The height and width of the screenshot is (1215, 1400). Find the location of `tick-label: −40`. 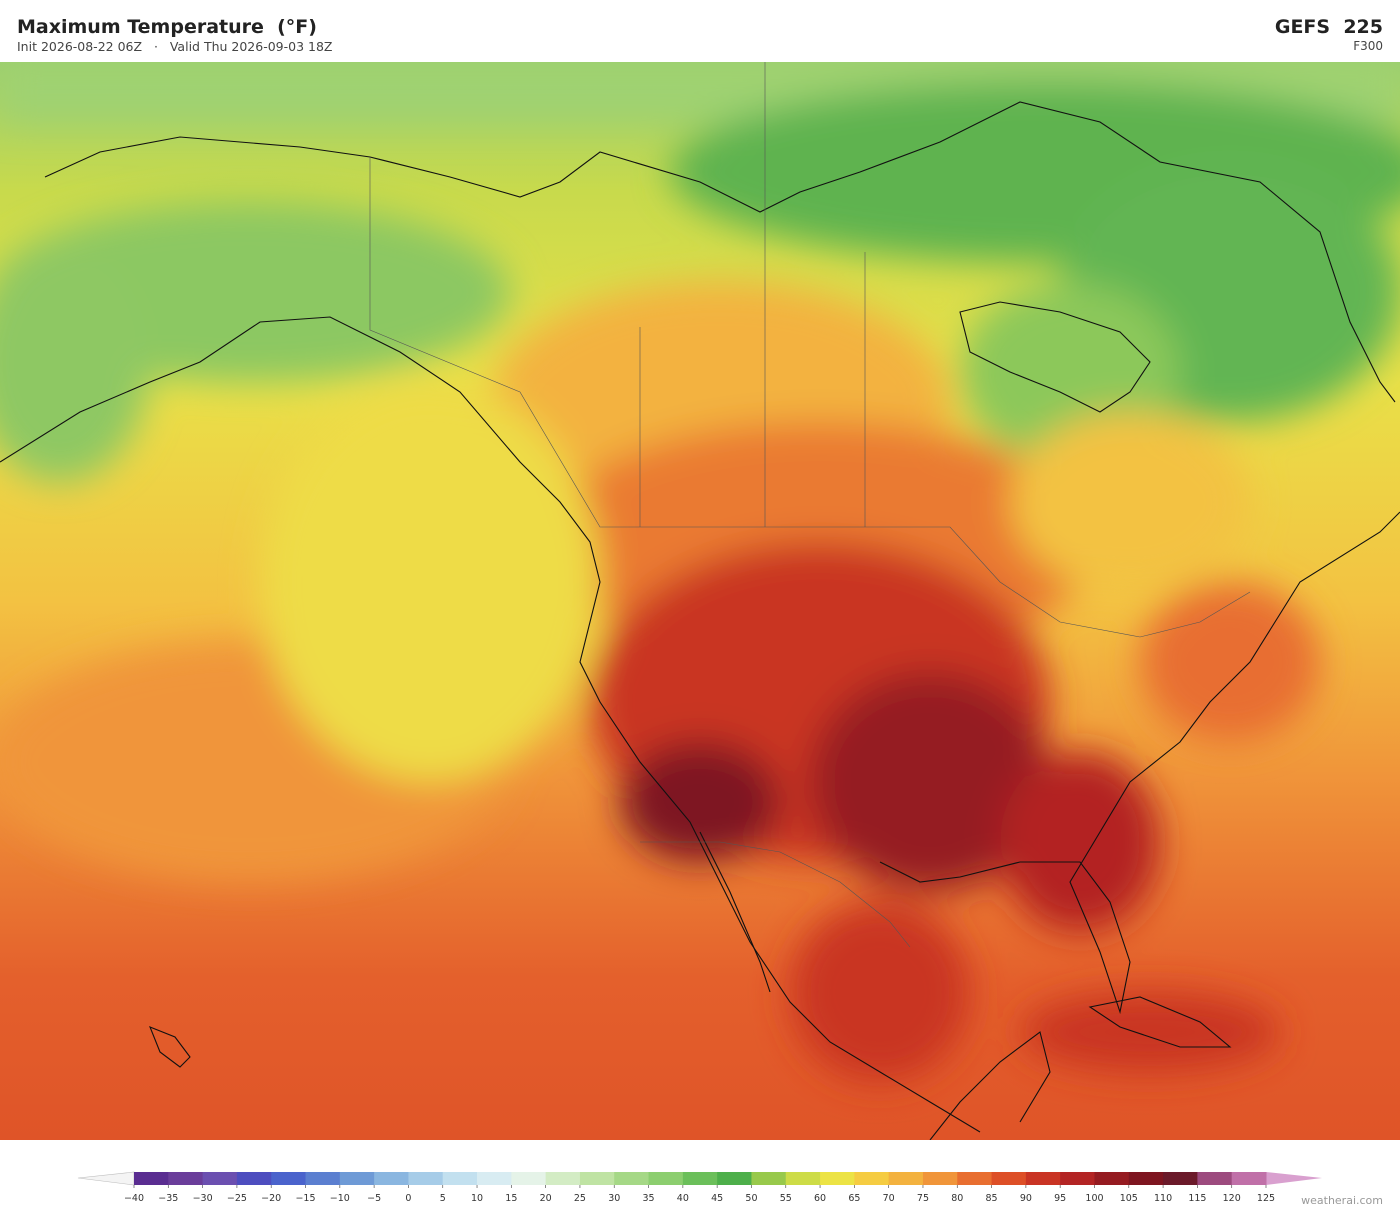

tick-label: −40 is located at coordinates (134, 1198).